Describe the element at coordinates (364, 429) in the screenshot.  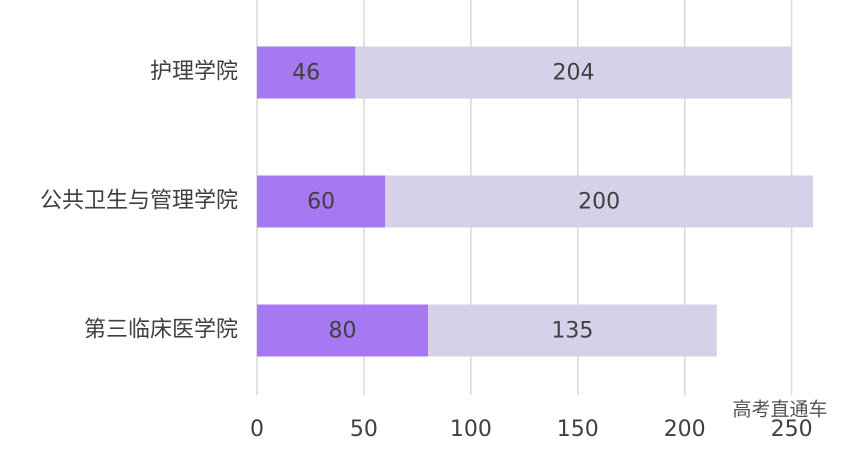
I see `x-tick-label: 50` at that location.